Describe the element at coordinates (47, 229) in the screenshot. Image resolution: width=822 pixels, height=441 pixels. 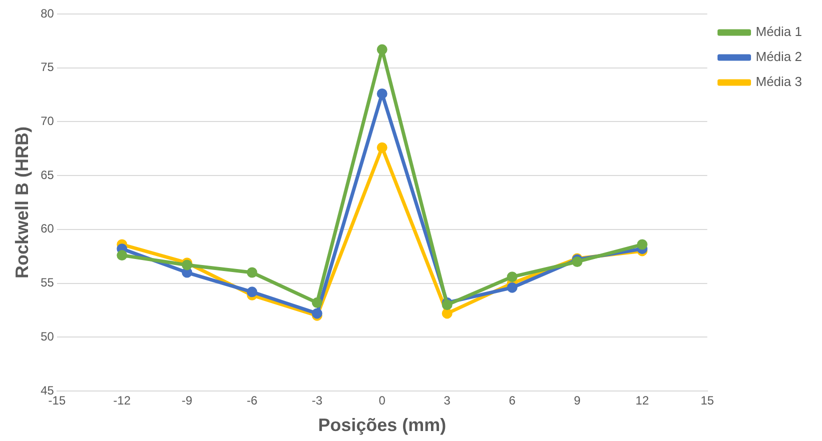
I see `y-tick-label: 60` at that location.